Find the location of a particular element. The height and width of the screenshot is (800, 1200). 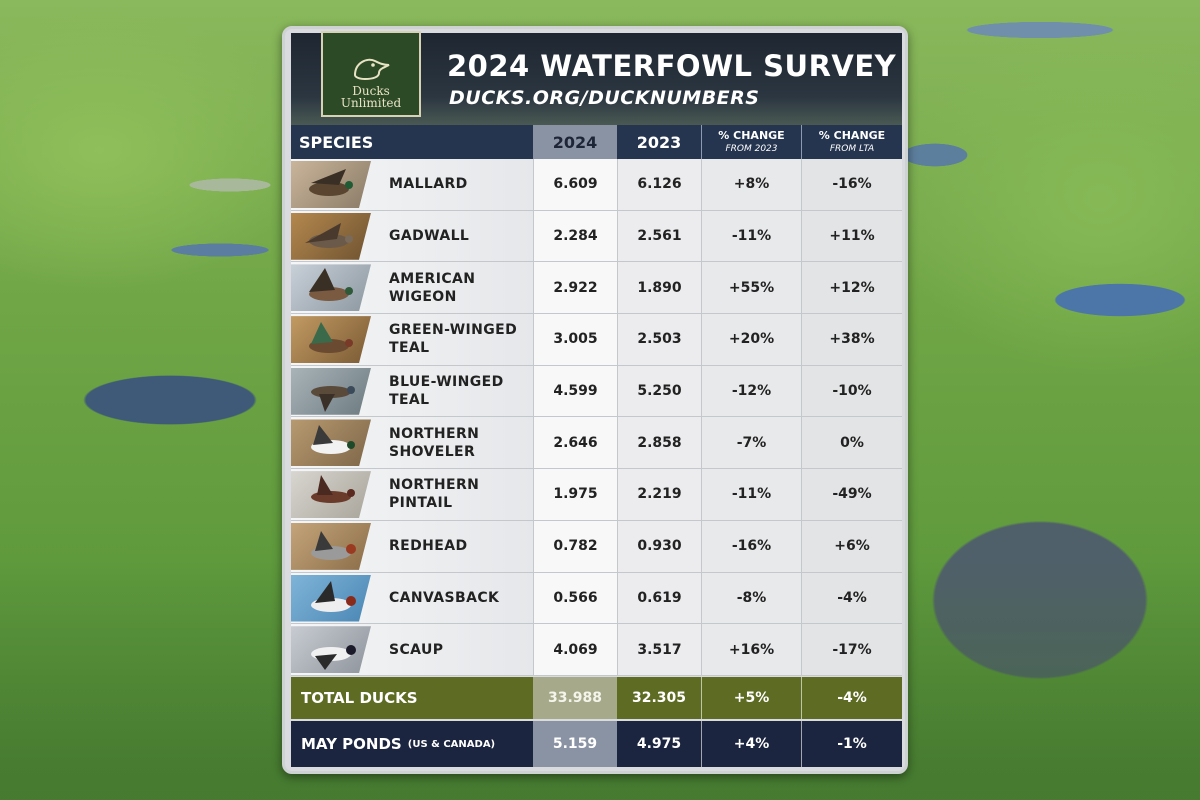

ponds-note: (US & CANADA) is located at coordinates (451, 744).